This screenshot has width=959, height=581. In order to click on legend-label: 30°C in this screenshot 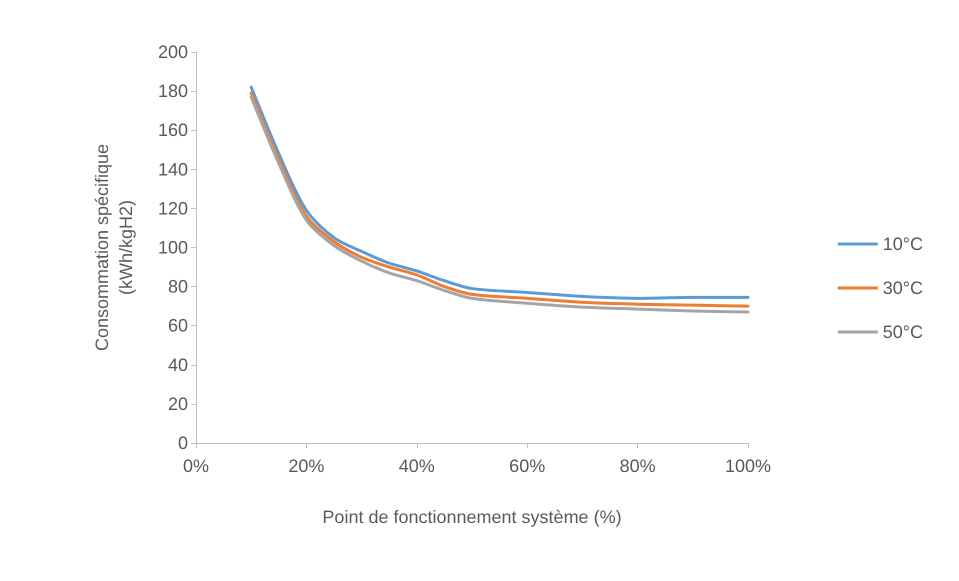, I will do `click(902, 288)`.